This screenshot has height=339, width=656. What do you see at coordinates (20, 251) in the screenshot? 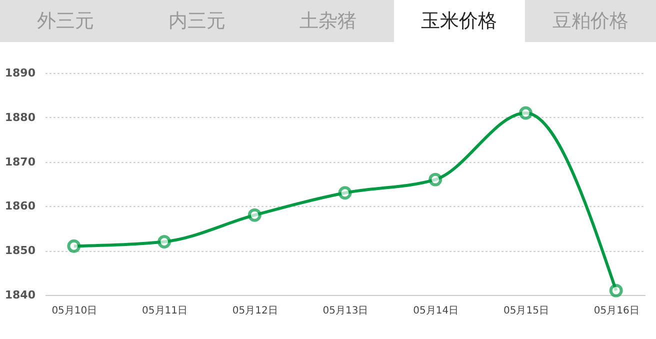
I see `y-tick-label: 1850` at bounding box center [20, 251].